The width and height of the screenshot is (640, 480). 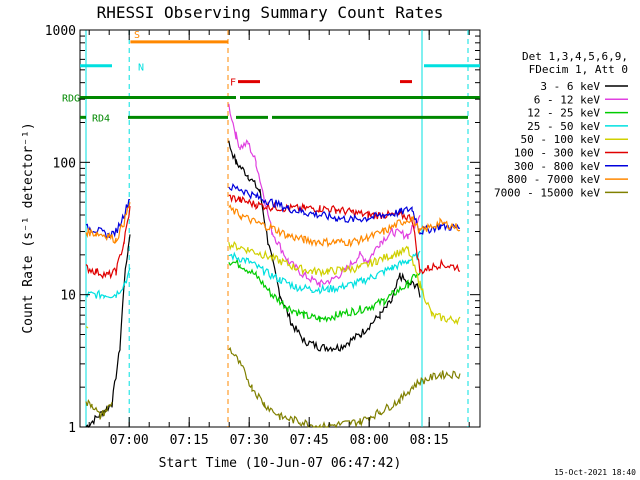 What do you see at coordinates (309, 440) in the screenshot?
I see `x-tick-label: 07:45` at bounding box center [309, 440].